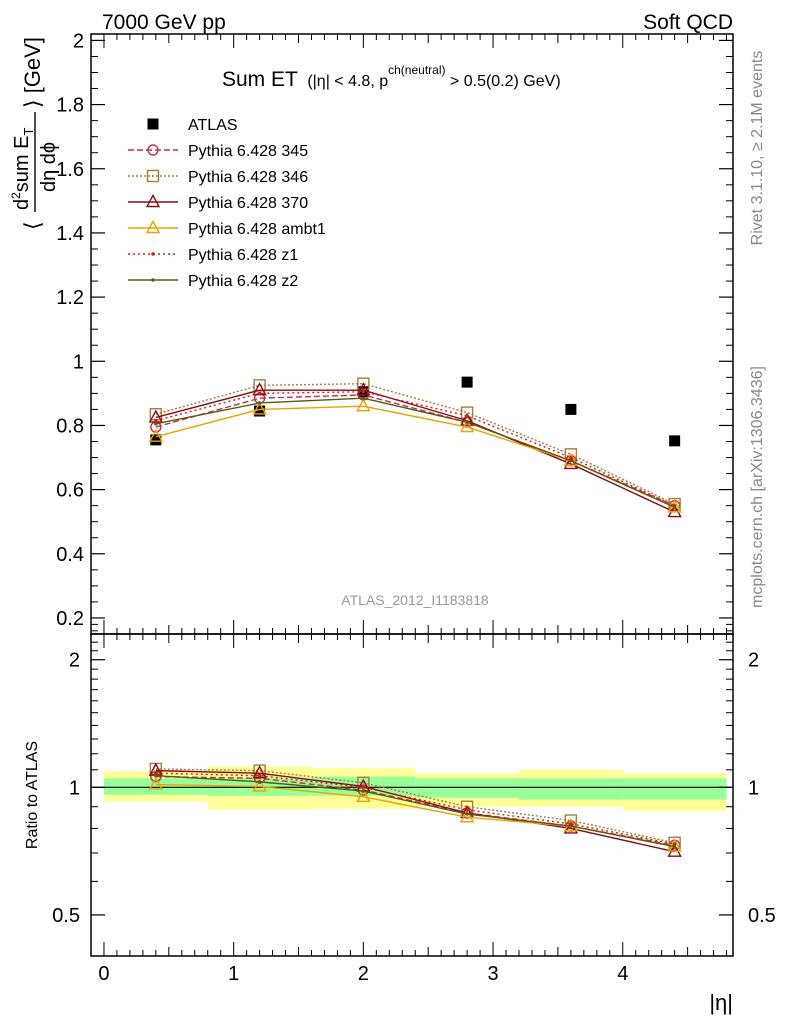  I want to click on x-axis-label: |η|, so click(721, 1002).